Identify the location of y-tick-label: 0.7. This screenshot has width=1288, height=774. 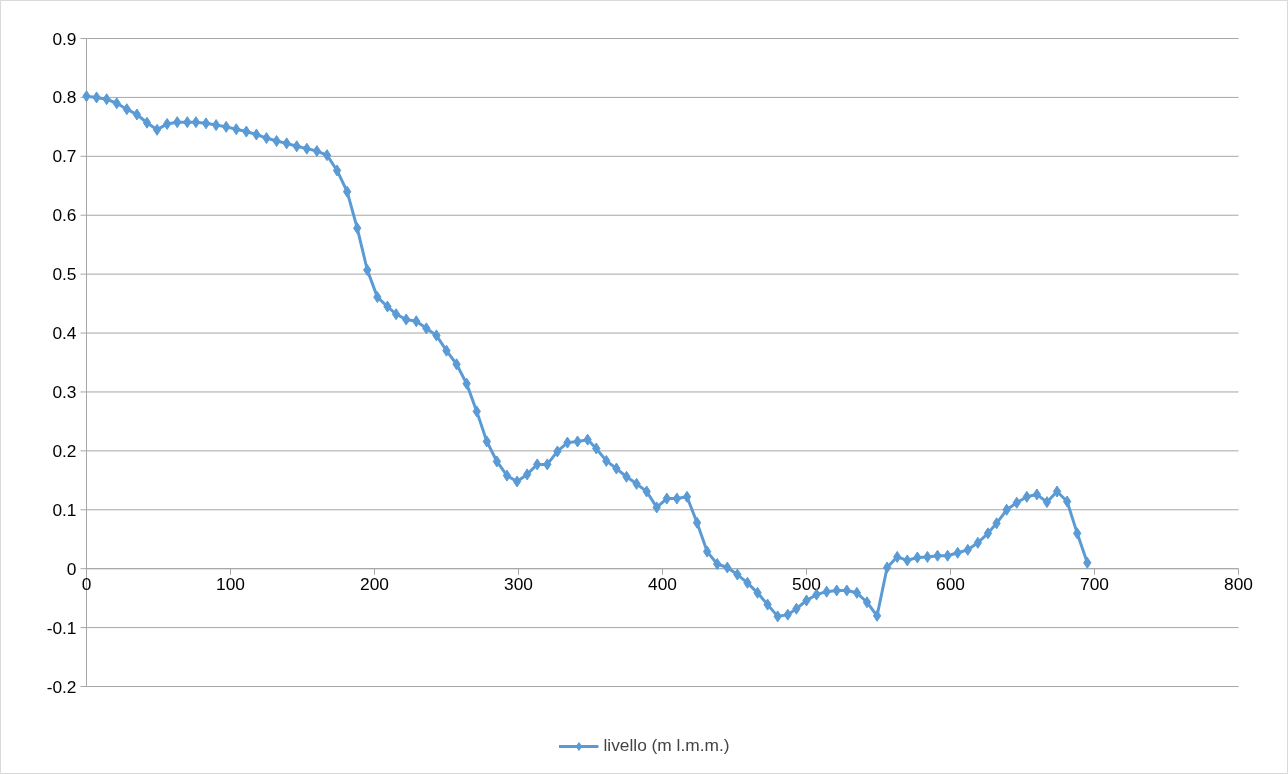
(64, 156).